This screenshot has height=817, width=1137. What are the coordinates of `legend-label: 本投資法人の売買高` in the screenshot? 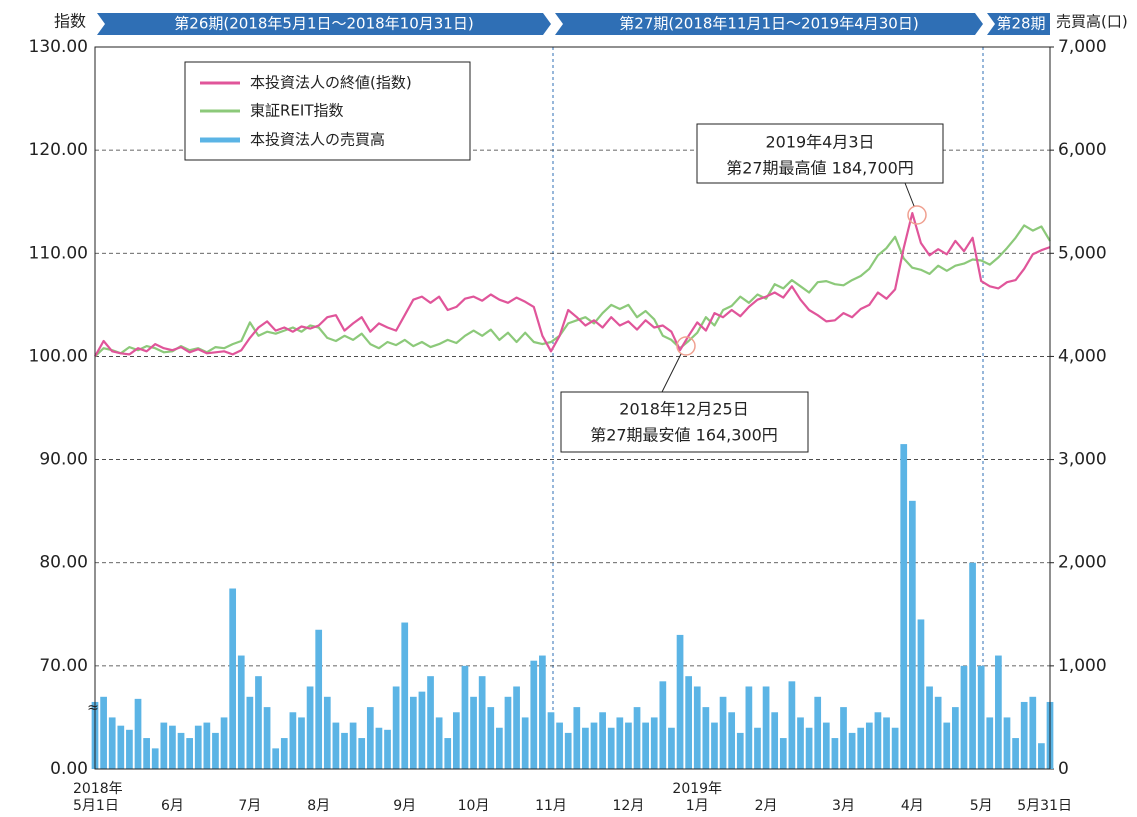 It's located at (317, 140).